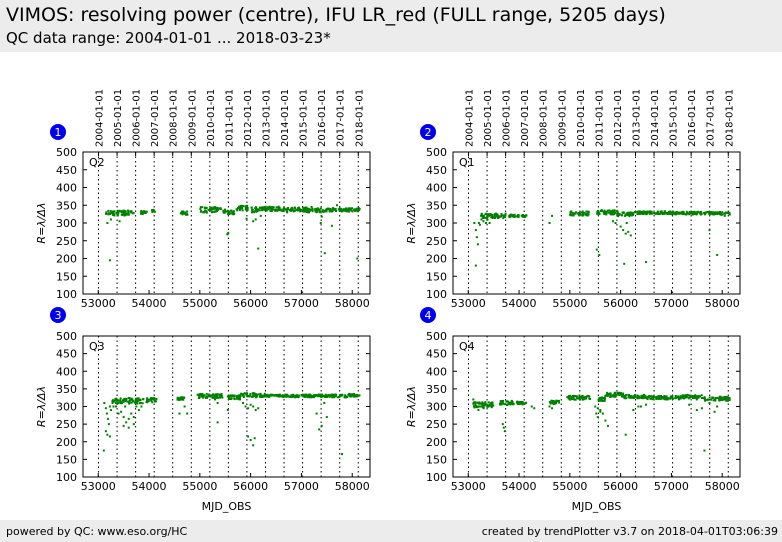  I want to click on x-tick-label: 55000, so click(199, 303).